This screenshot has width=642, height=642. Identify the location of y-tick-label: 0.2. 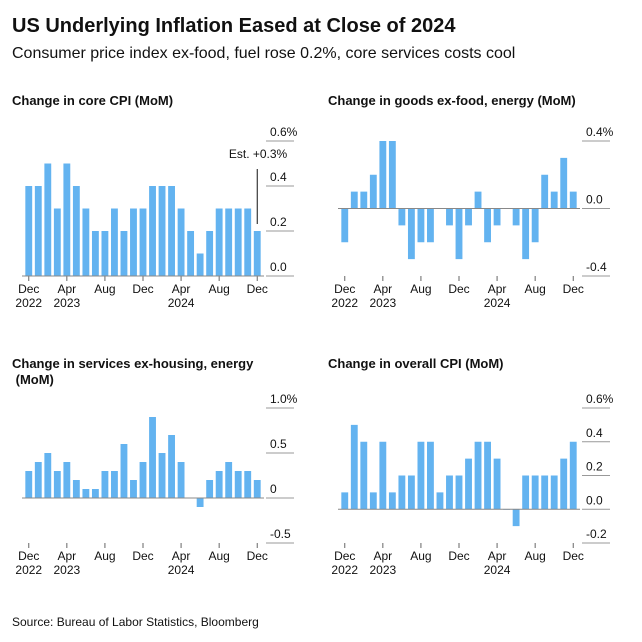
(594, 467).